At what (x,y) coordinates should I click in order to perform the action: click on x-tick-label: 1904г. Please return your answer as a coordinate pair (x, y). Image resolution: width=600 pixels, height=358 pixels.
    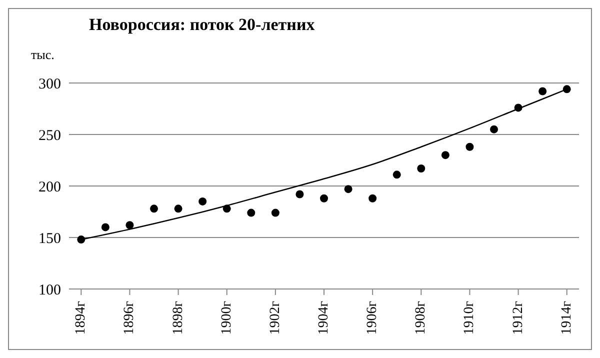
    Looking at the image, I should click on (324, 317).